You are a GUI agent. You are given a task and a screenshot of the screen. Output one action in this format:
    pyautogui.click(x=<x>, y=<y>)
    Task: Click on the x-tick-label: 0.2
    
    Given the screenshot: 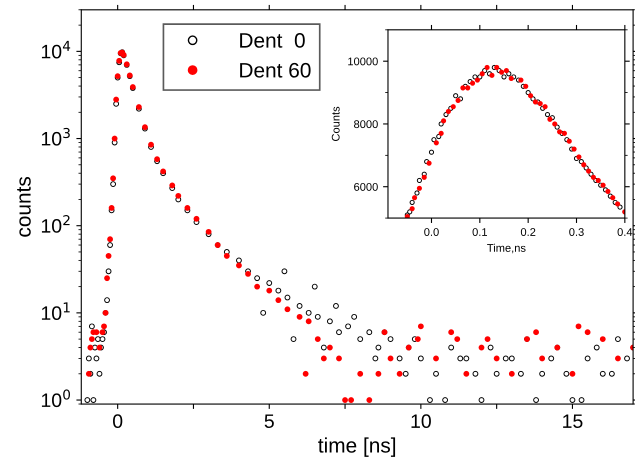 What is the action you would take?
    pyautogui.click(x=528, y=232)
    